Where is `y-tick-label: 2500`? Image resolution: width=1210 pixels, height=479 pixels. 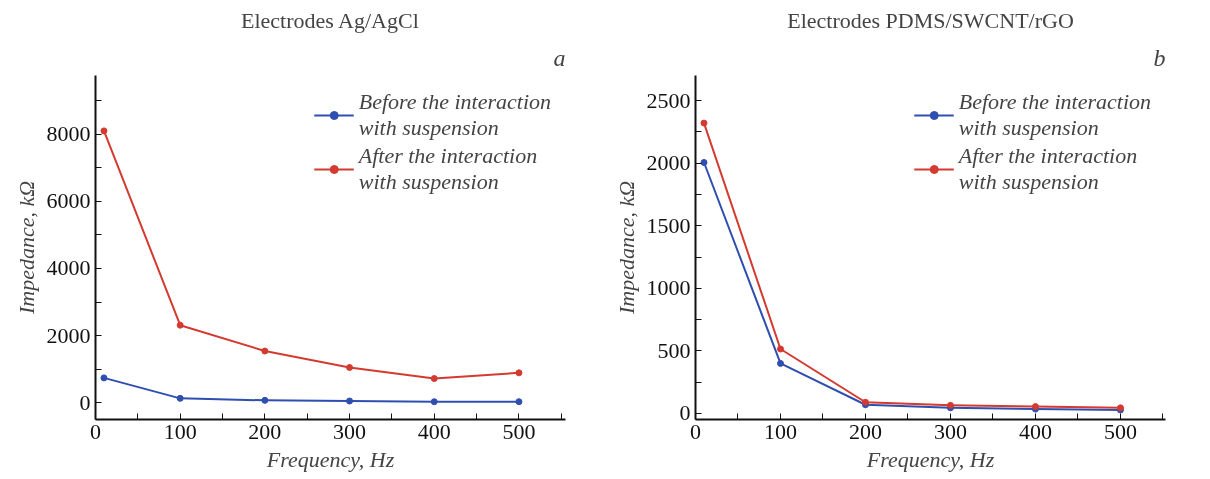 y-tick-label: 2500 is located at coordinates (668, 100).